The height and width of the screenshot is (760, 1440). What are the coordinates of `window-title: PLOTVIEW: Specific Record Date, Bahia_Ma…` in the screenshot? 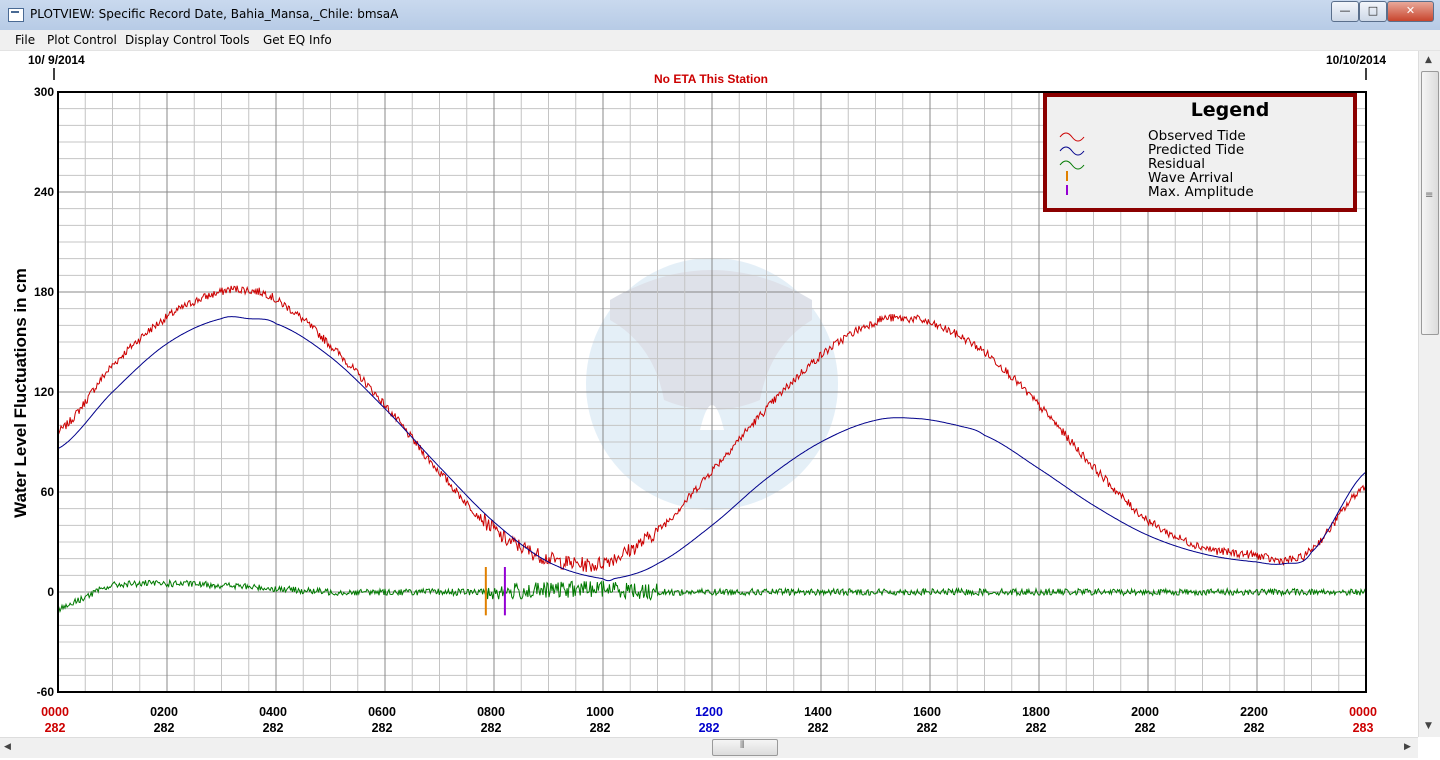 It's located at (214, 14).